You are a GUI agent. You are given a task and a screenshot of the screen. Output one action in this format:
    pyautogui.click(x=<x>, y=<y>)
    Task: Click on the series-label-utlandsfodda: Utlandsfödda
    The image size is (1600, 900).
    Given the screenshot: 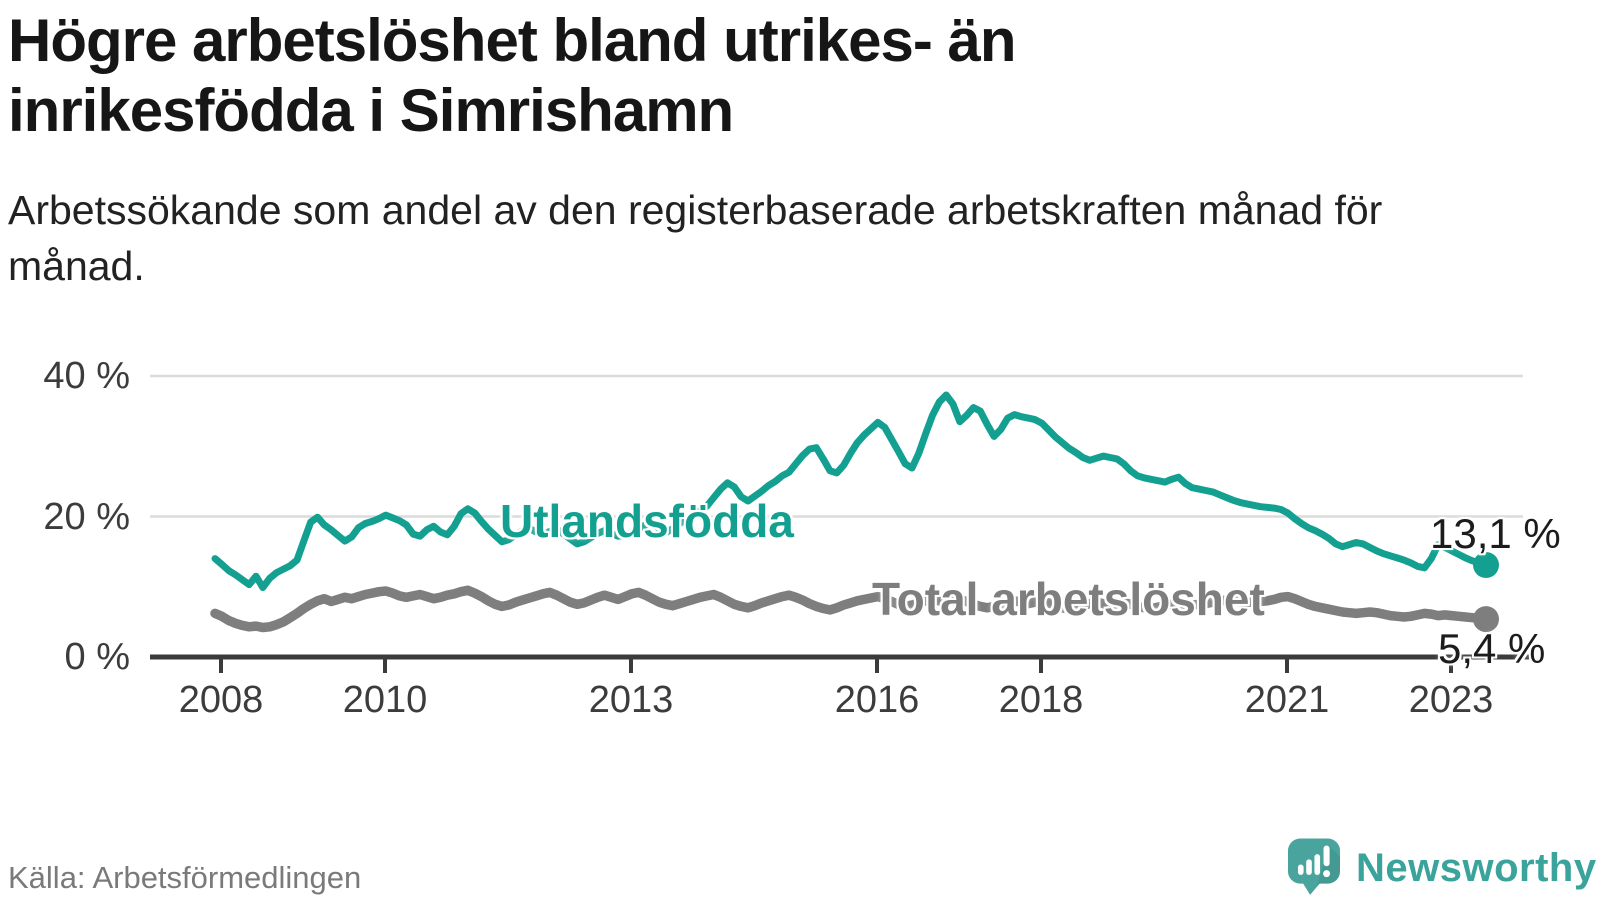 What is the action you would take?
    pyautogui.click(x=647, y=521)
    